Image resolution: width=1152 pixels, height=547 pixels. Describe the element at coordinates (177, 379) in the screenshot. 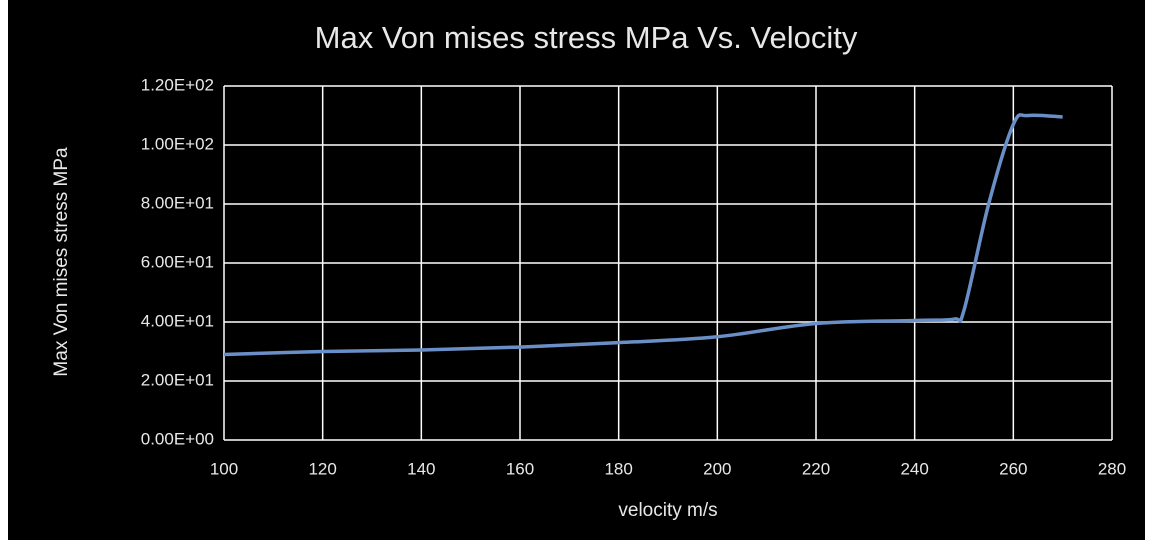

I see `y-tick-label: 2.00E+01` at that location.